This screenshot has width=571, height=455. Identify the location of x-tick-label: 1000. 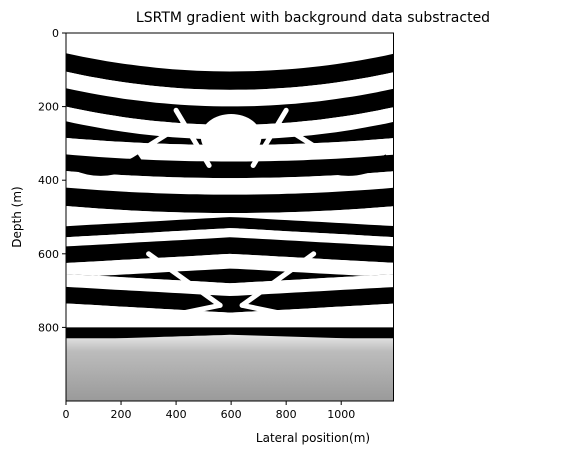
(341, 414).